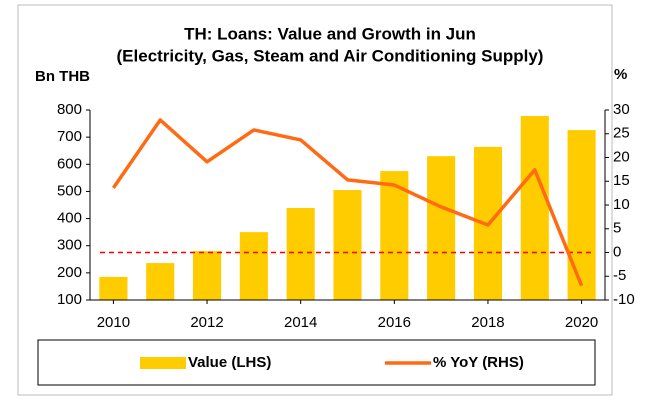  What do you see at coordinates (69, 109) in the screenshot?
I see `y-tick-label: 800` at bounding box center [69, 109].